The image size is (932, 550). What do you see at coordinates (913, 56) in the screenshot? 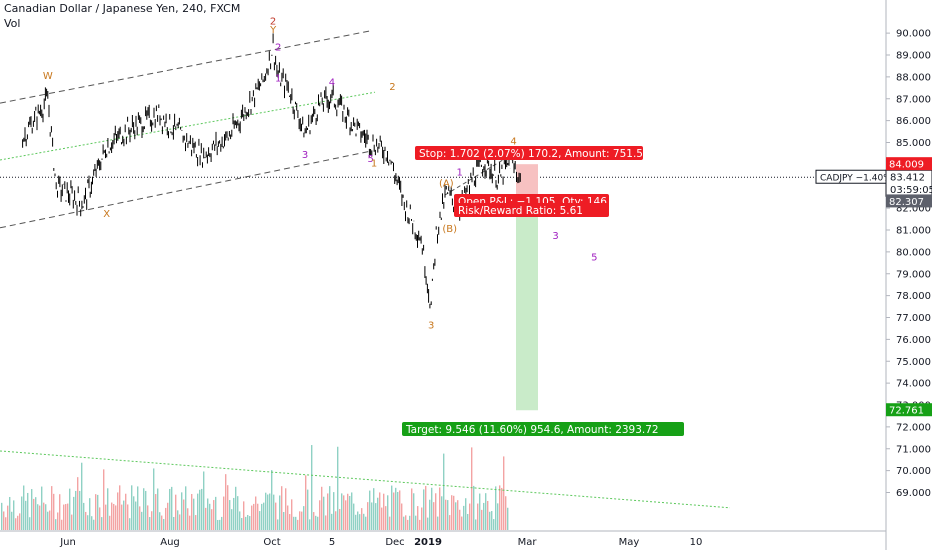
I see `price-tick-label: 89.000` at bounding box center [913, 56].